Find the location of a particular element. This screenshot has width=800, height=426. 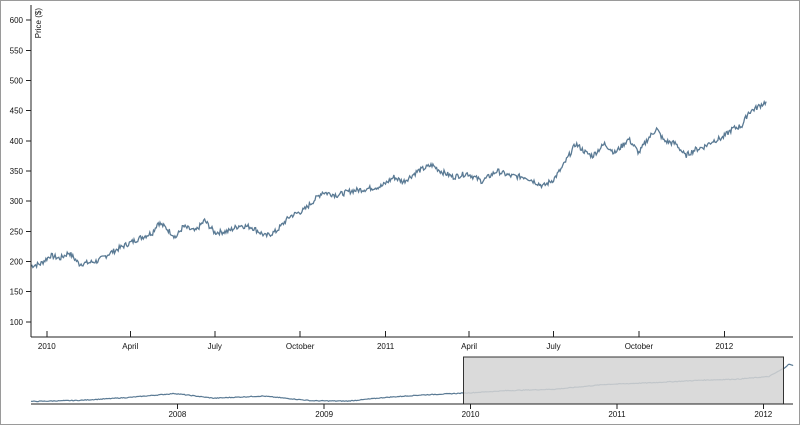

y-tick-label: 350 is located at coordinates (17, 171).